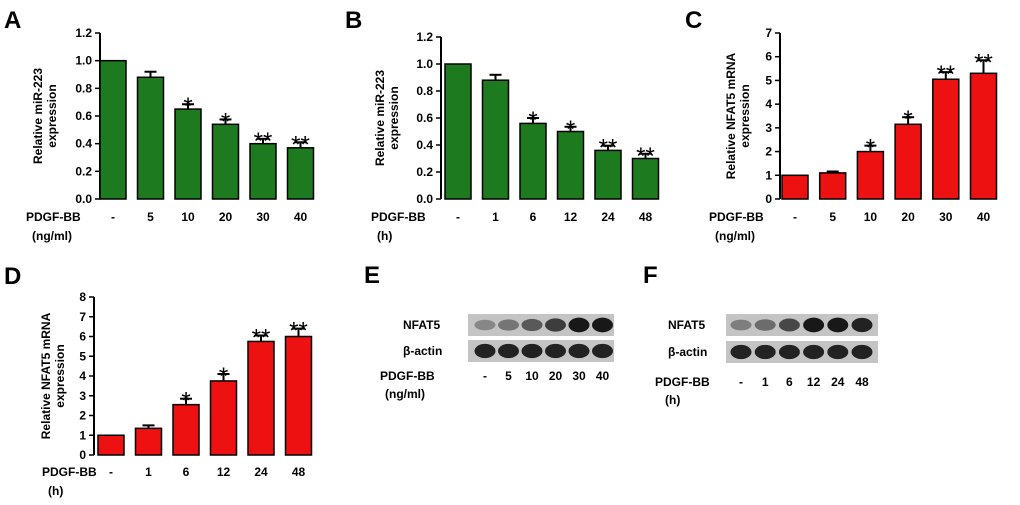 This screenshot has height=505, width=1020. What do you see at coordinates (579, 376) in the screenshot?
I see `lane-label: 30` at bounding box center [579, 376].